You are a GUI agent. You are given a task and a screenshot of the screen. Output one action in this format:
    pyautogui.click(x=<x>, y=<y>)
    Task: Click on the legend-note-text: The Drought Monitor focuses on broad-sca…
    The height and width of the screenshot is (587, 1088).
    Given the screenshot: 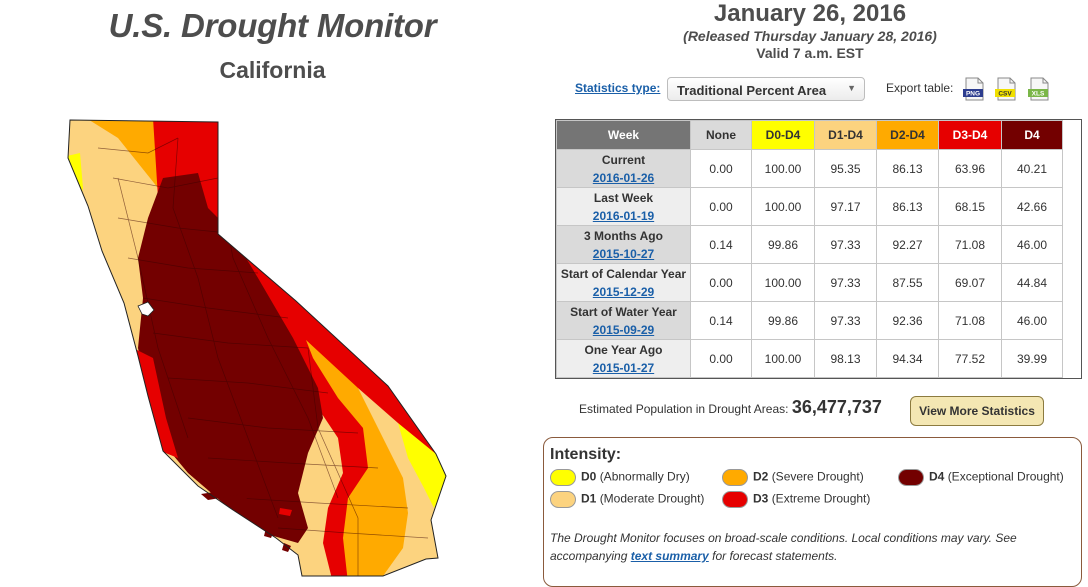 What is the action you would take?
    pyautogui.click(x=783, y=547)
    